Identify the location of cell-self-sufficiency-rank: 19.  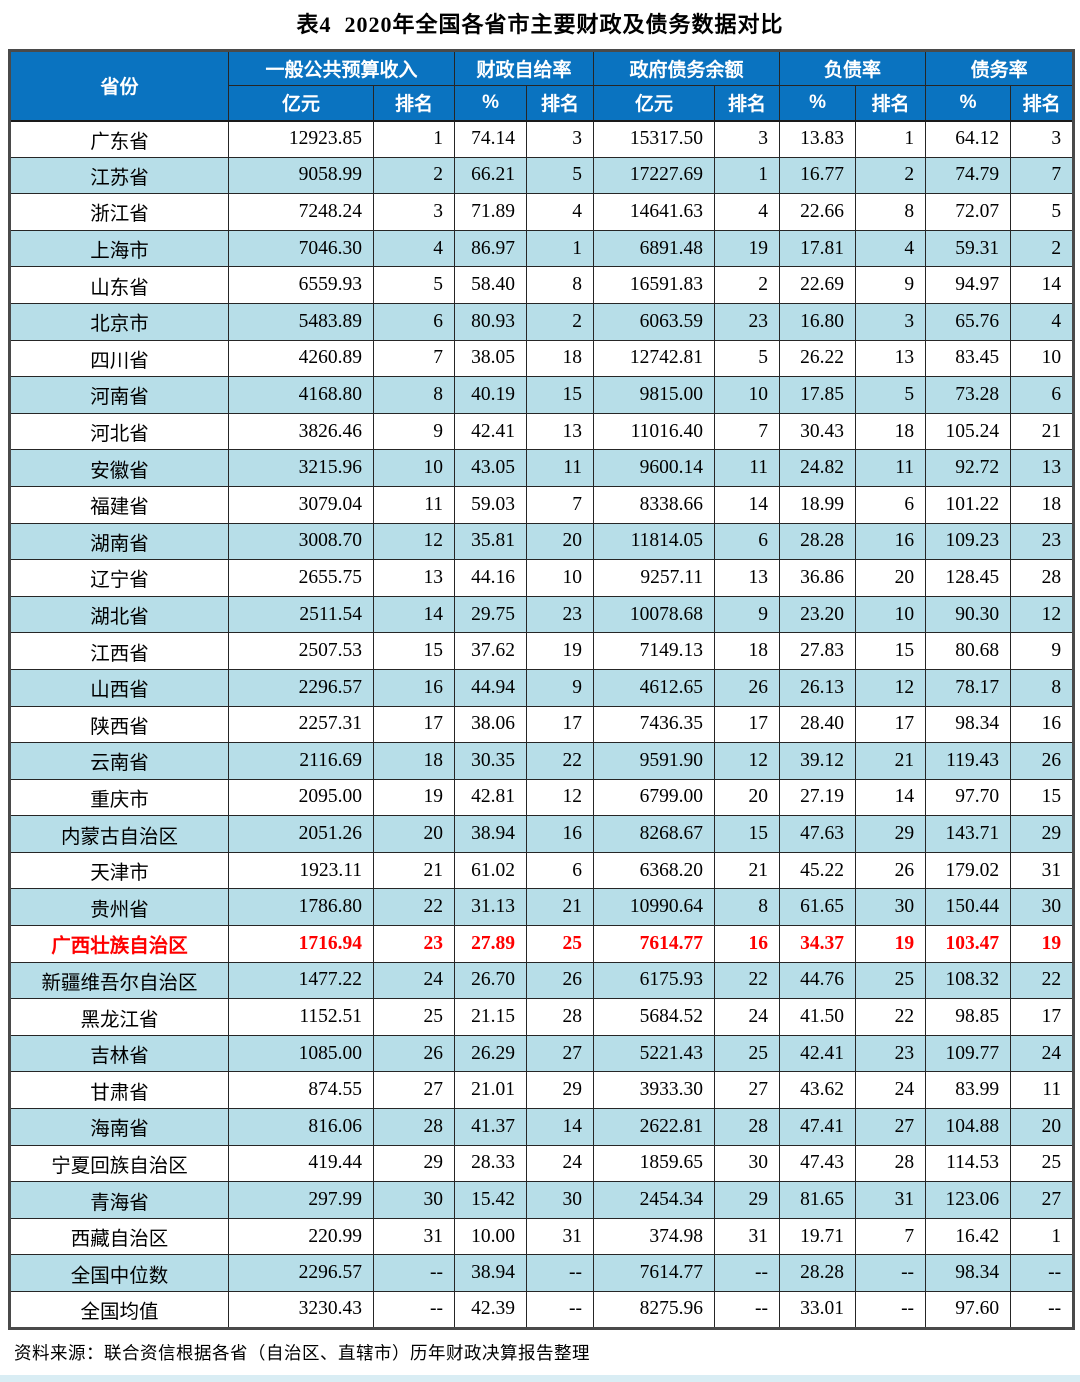
(560, 651).